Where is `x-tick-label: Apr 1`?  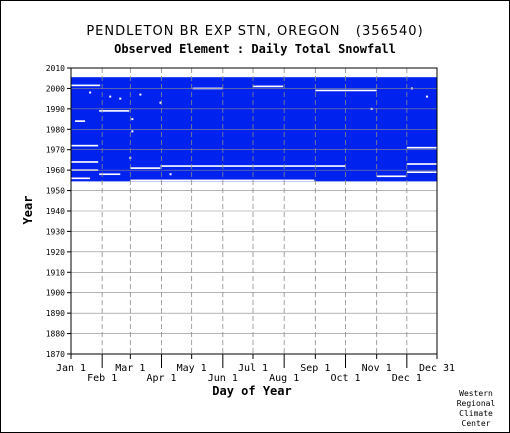
x-tick-label: Apr 1 is located at coordinates (161, 378).